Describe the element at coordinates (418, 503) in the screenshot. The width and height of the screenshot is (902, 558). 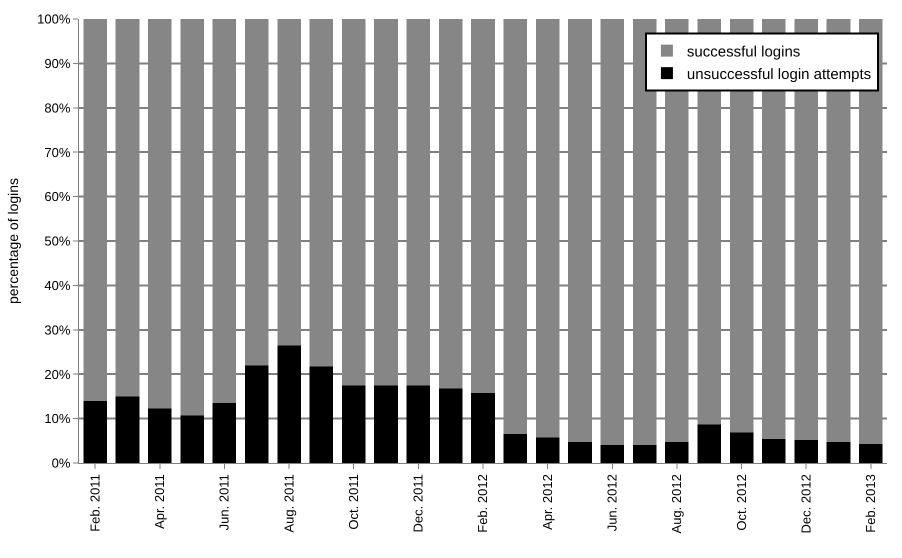
I see `x-tick-label: Dec. 2011` at that location.